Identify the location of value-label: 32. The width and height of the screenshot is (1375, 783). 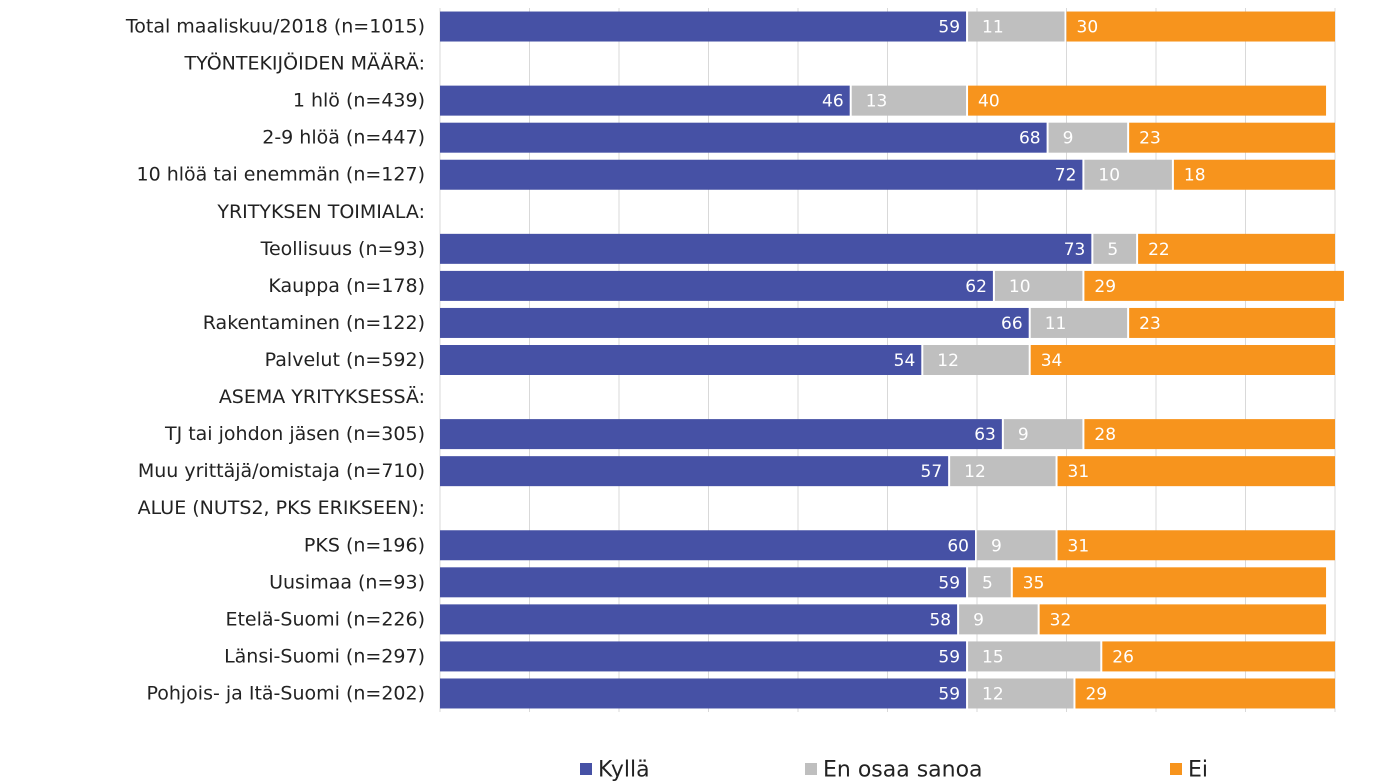
(1061, 620).